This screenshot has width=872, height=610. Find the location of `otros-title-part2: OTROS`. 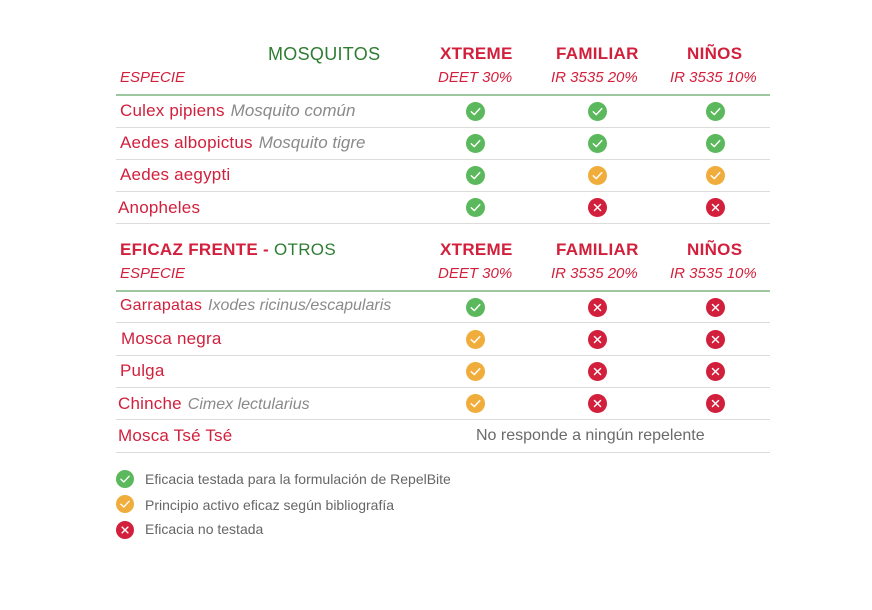

otros-title-part2: OTROS is located at coordinates (302, 249).